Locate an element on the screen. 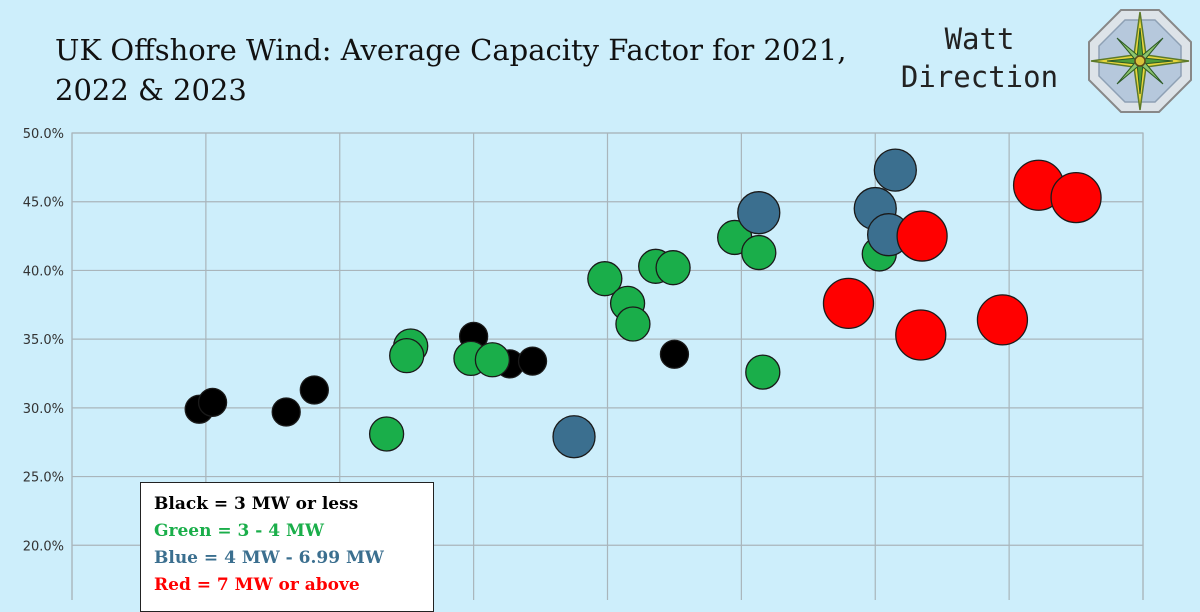 The height and width of the screenshot is (612, 1200). y-tick-label: 25.0% is located at coordinates (43, 478).